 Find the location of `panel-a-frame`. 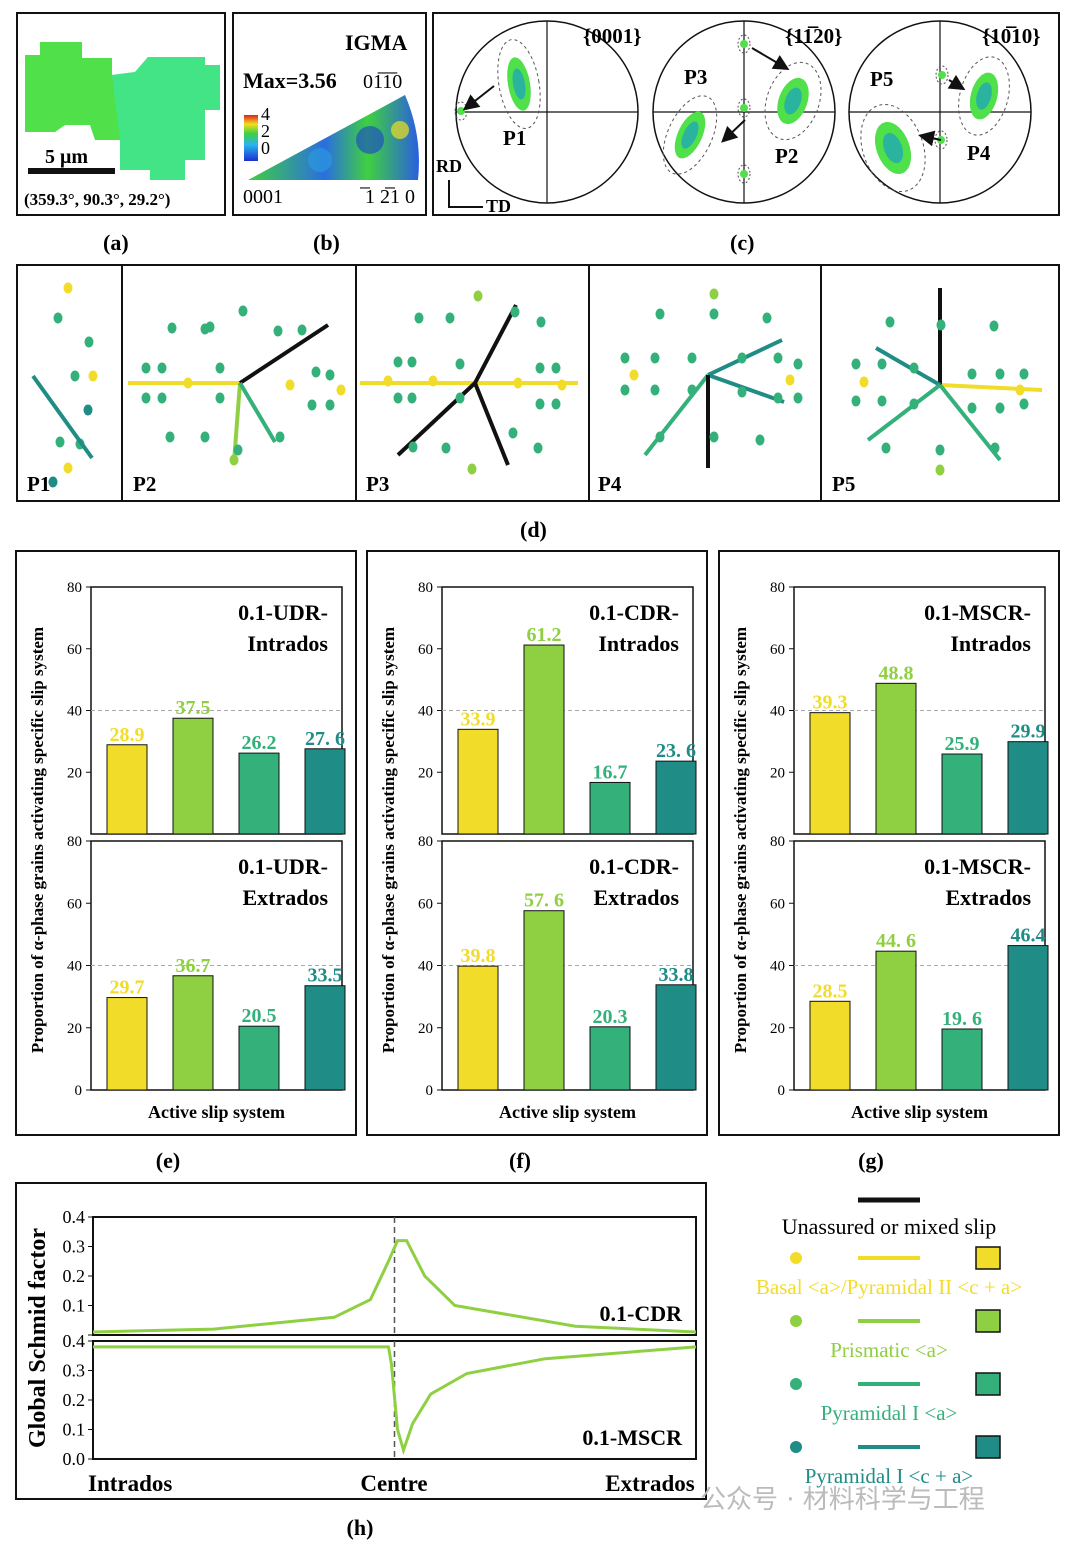

panel-a-frame is located at coordinates (121, 114).